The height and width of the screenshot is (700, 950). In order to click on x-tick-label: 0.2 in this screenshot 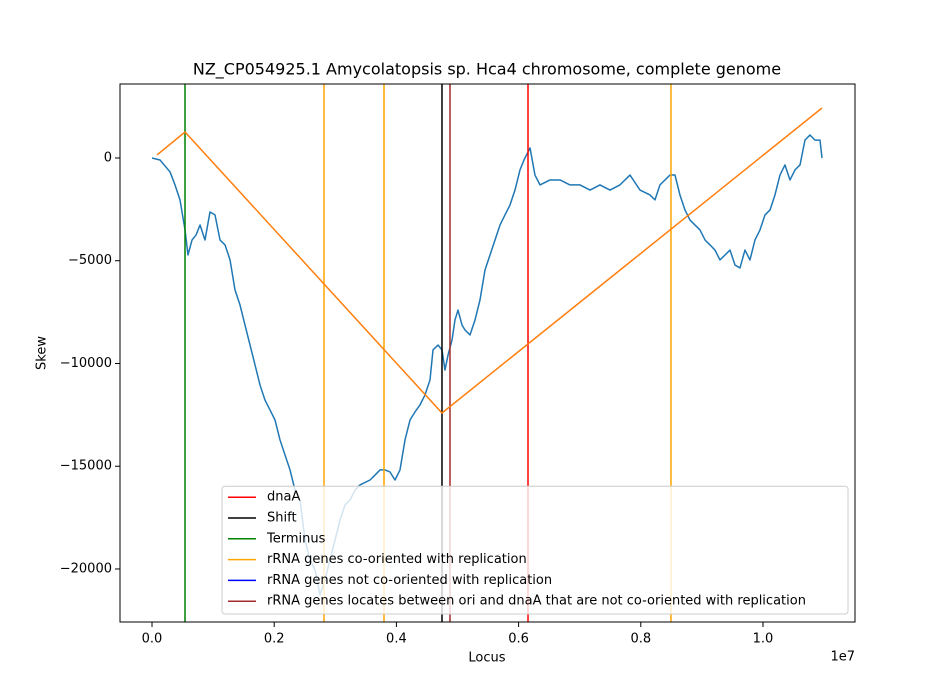, I will do `click(274, 639)`.